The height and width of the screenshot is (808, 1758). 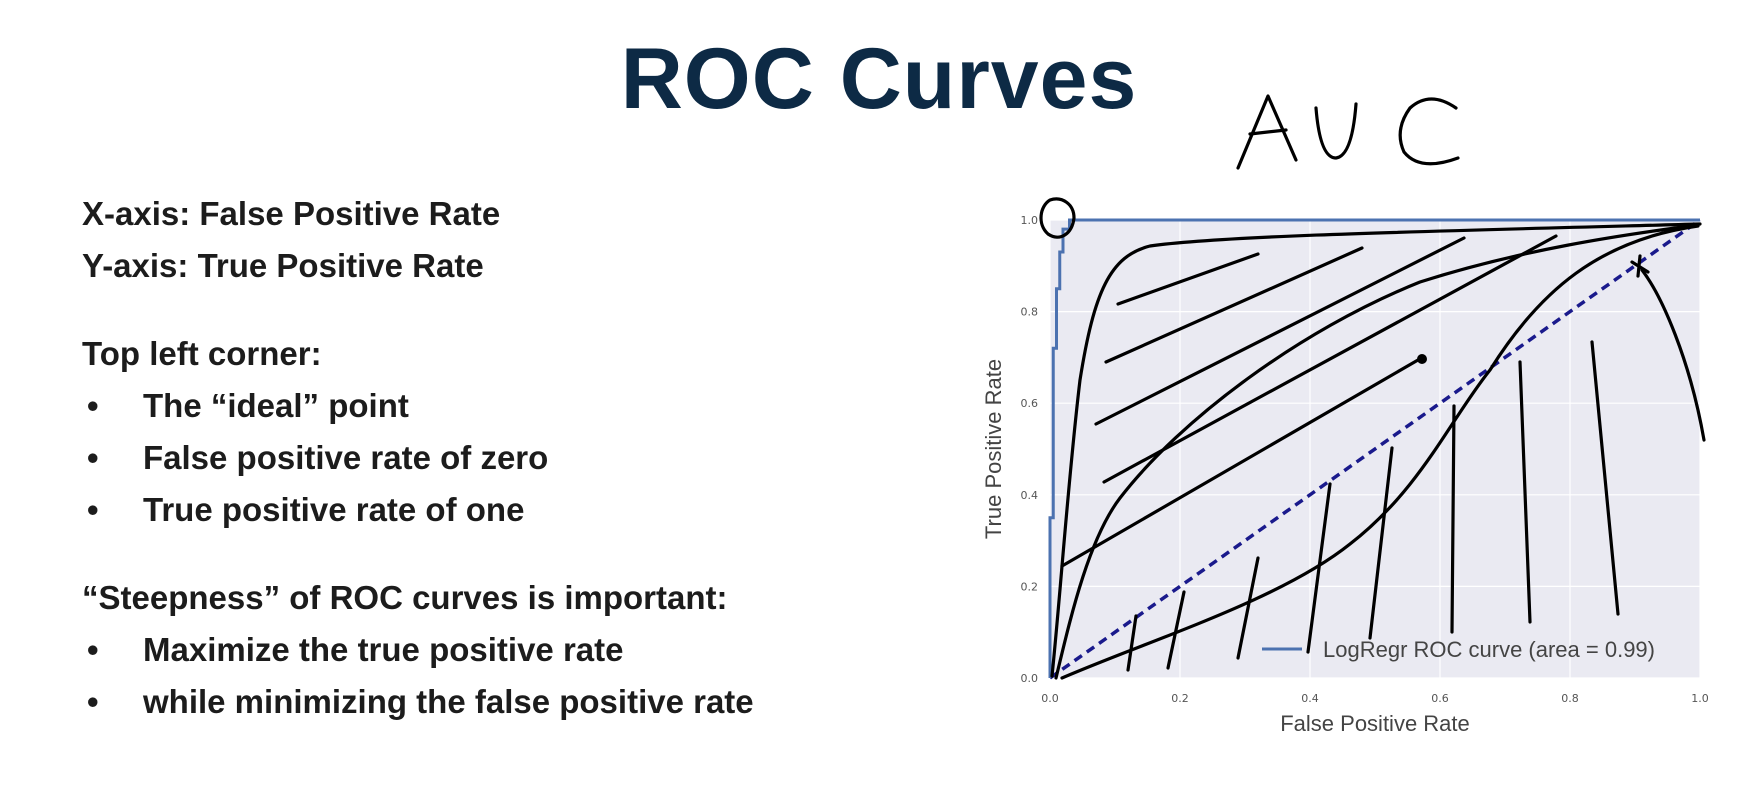 What do you see at coordinates (1640, 266) in the screenshot?
I see `ink-tick-mark` at bounding box center [1640, 266].